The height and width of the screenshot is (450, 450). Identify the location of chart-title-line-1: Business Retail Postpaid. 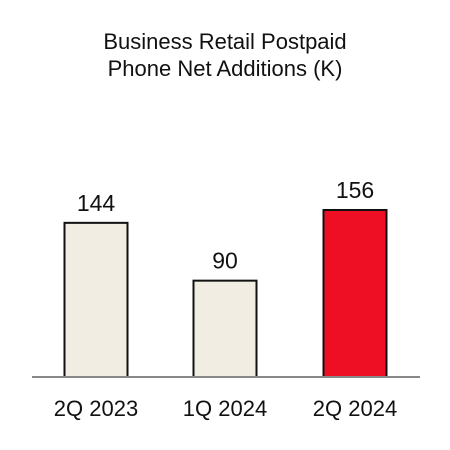
(225, 41).